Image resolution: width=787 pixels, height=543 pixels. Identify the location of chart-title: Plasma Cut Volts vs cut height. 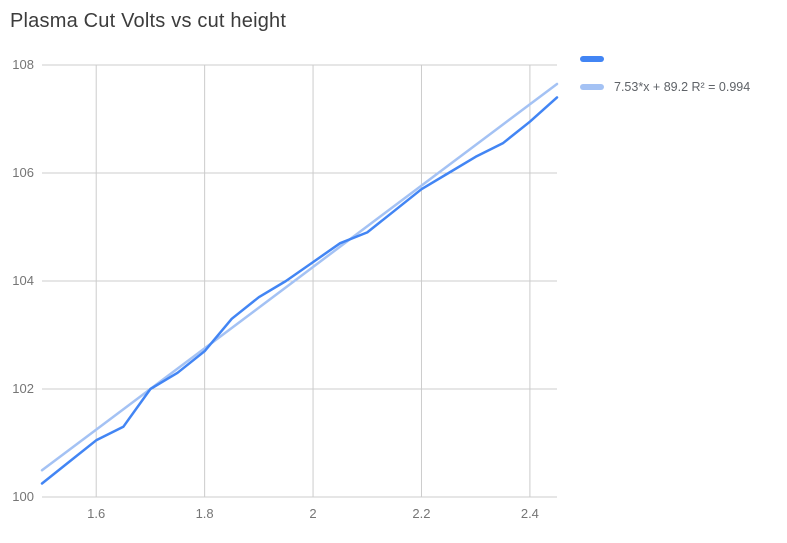
(148, 21).